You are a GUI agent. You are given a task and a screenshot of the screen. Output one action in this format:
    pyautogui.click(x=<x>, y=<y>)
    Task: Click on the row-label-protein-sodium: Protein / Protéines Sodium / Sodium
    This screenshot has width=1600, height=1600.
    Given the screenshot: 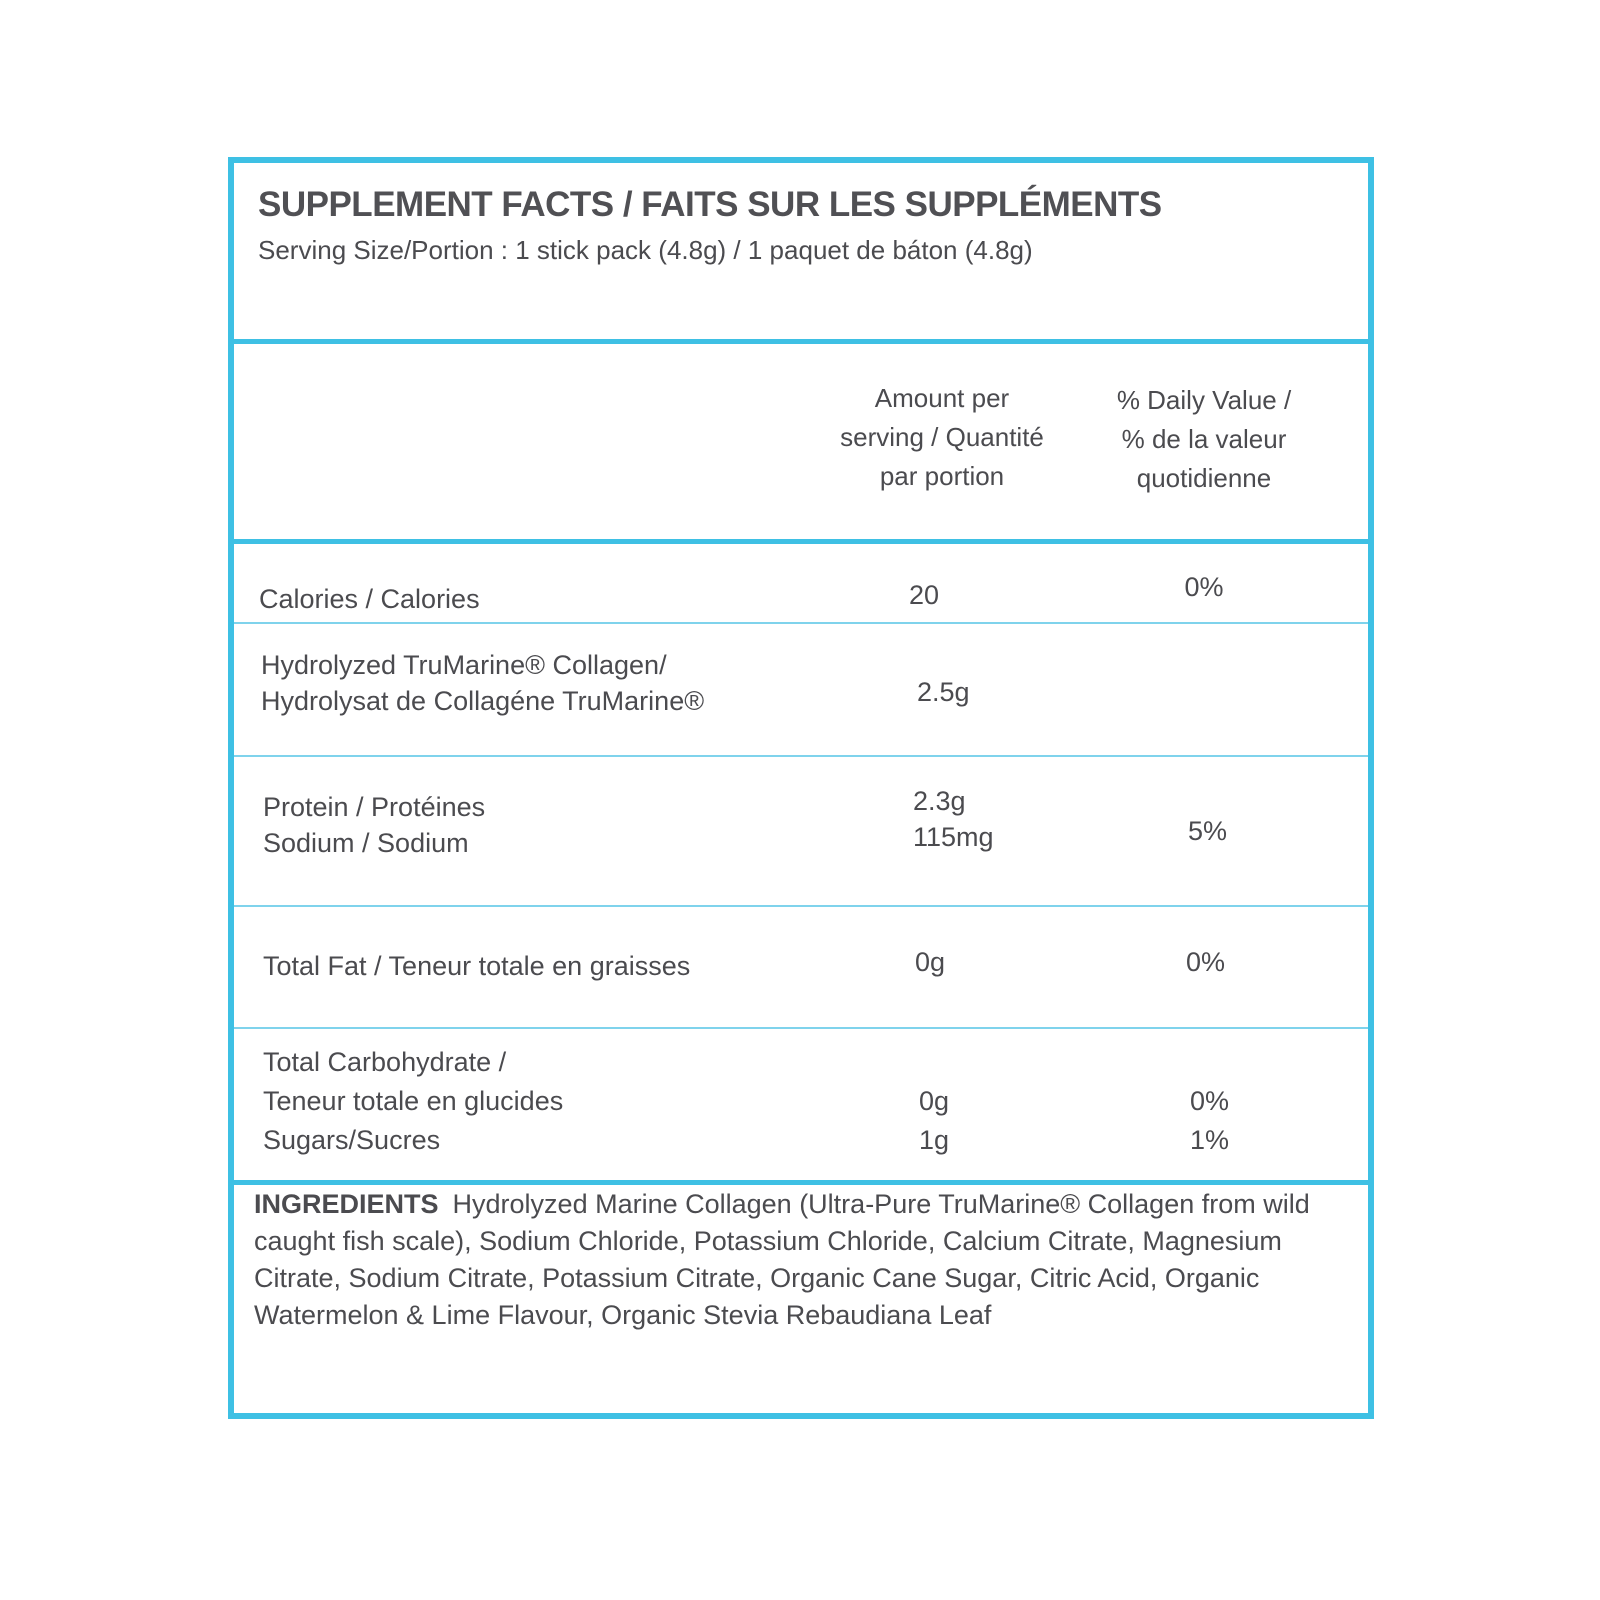 What is the action you would take?
    pyautogui.click(x=374, y=825)
    